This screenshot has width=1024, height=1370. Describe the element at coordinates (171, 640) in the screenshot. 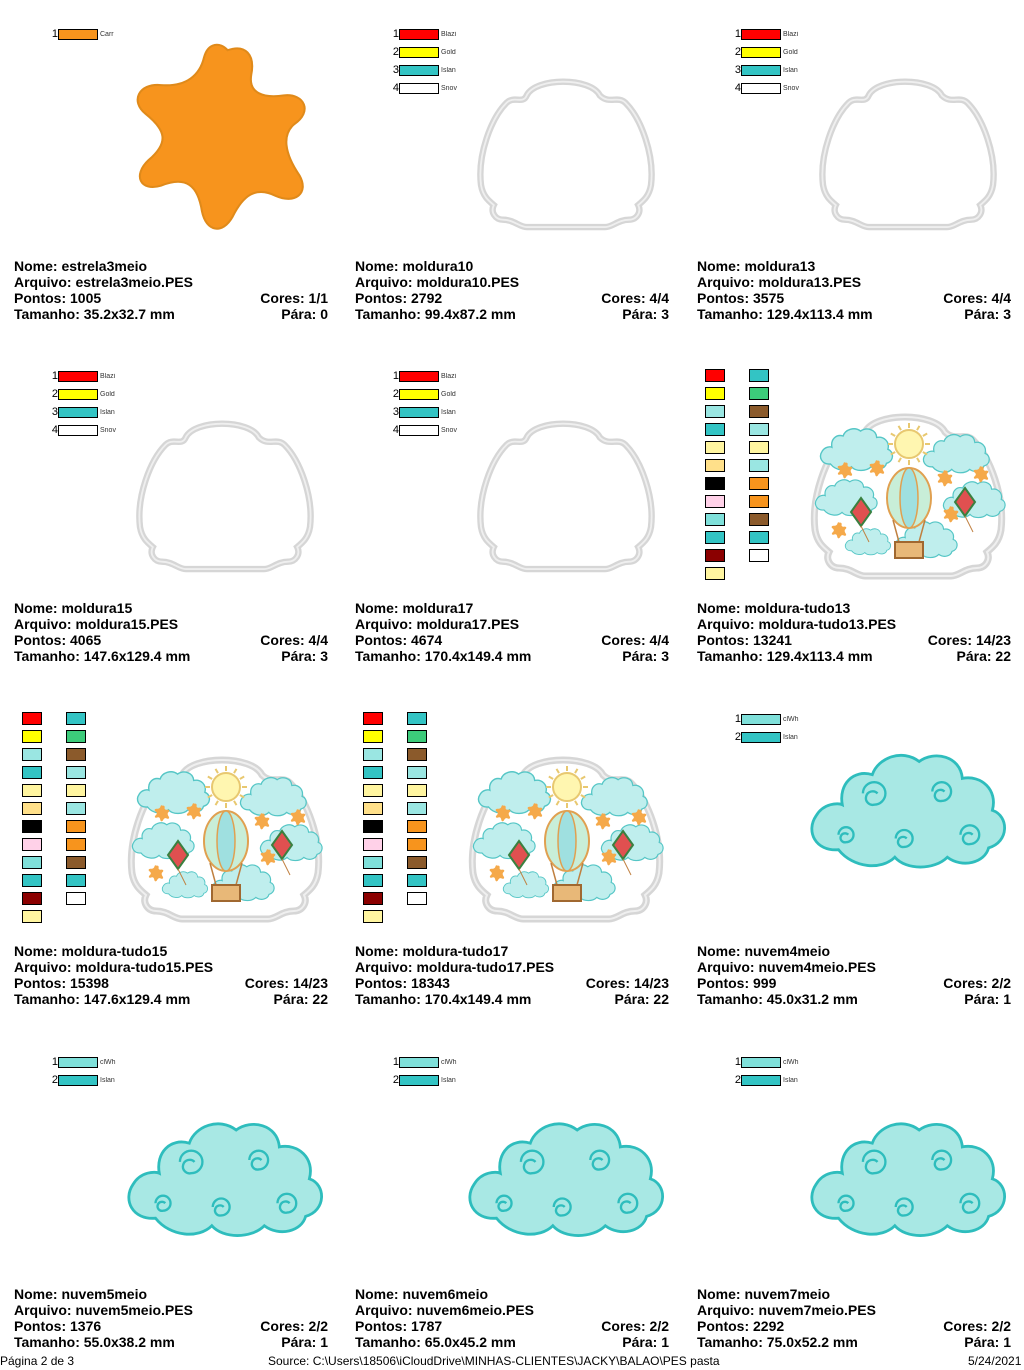

I see `design-points-row: Pontos: 4065 Cores: 4/4` at that location.